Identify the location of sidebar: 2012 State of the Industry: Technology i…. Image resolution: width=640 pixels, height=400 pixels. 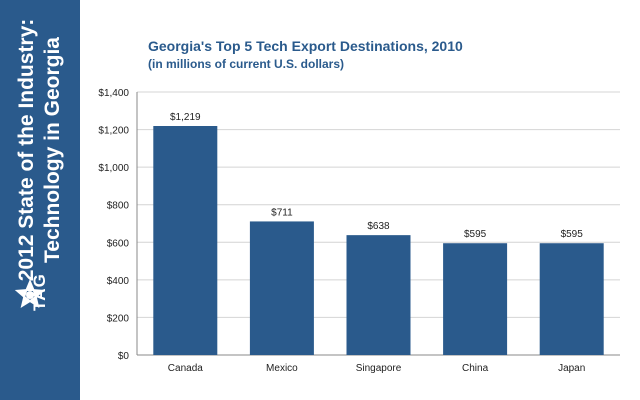
(40, 200).